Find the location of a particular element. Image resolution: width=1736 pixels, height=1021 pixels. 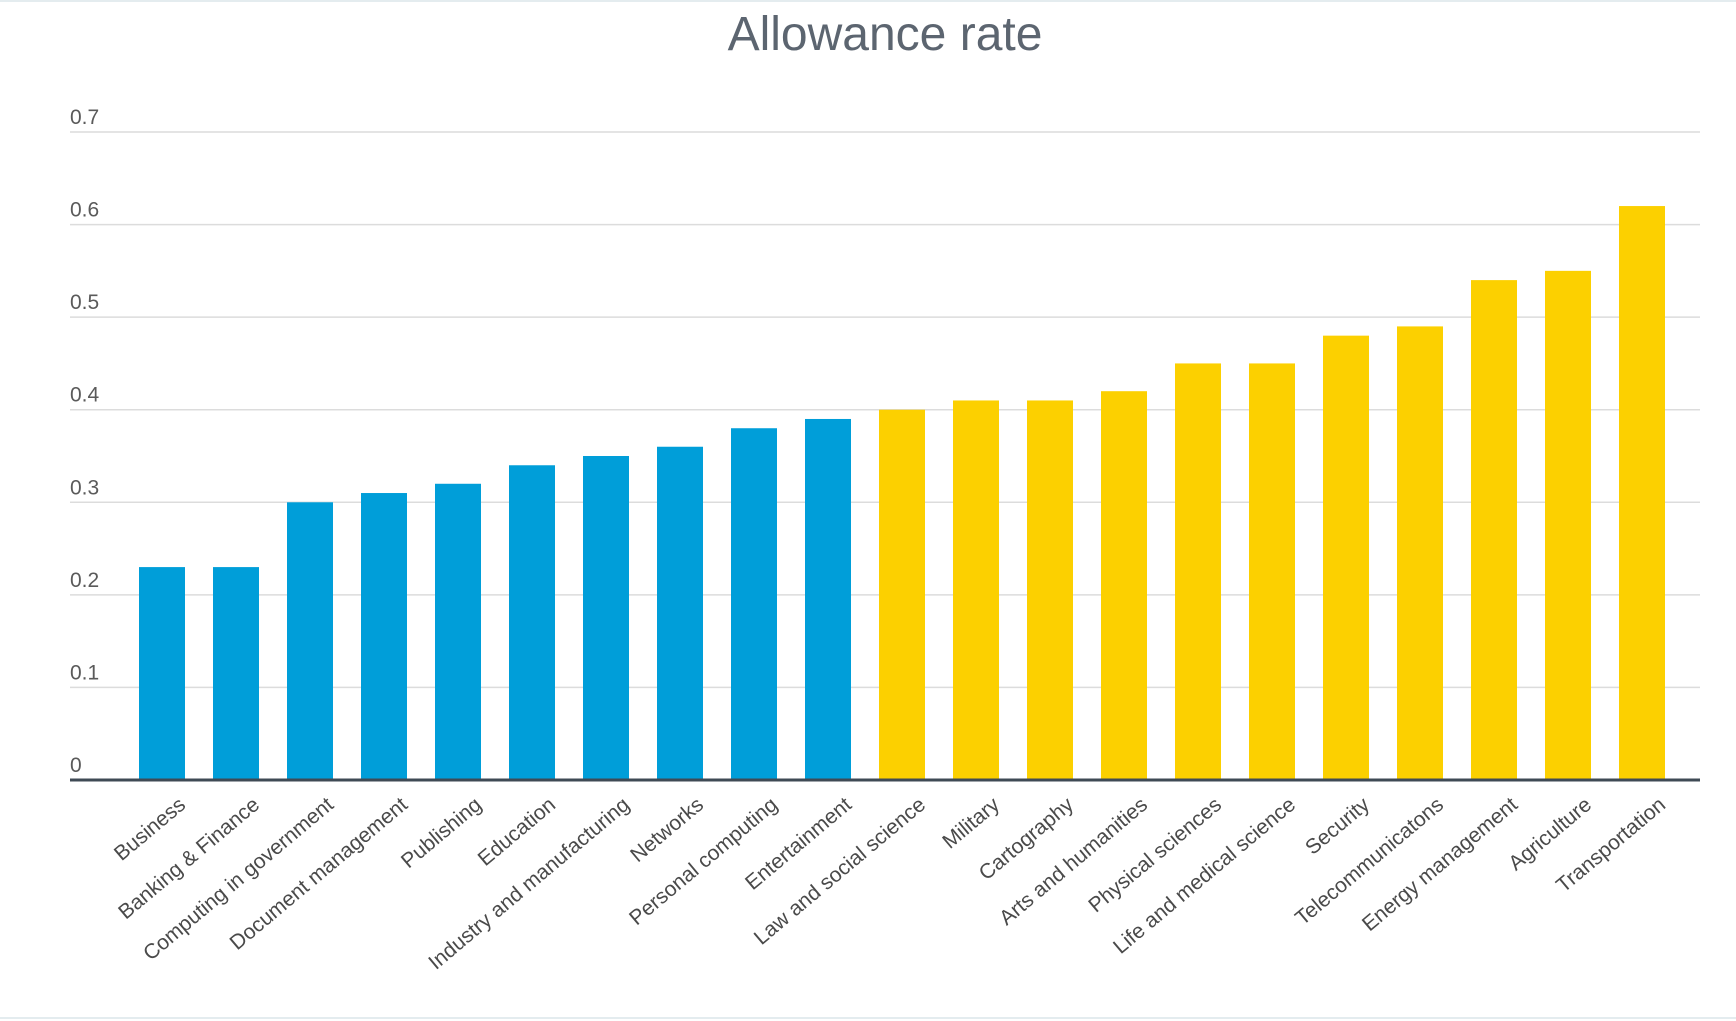

y-tick-label: 0.4 is located at coordinates (85, 395).